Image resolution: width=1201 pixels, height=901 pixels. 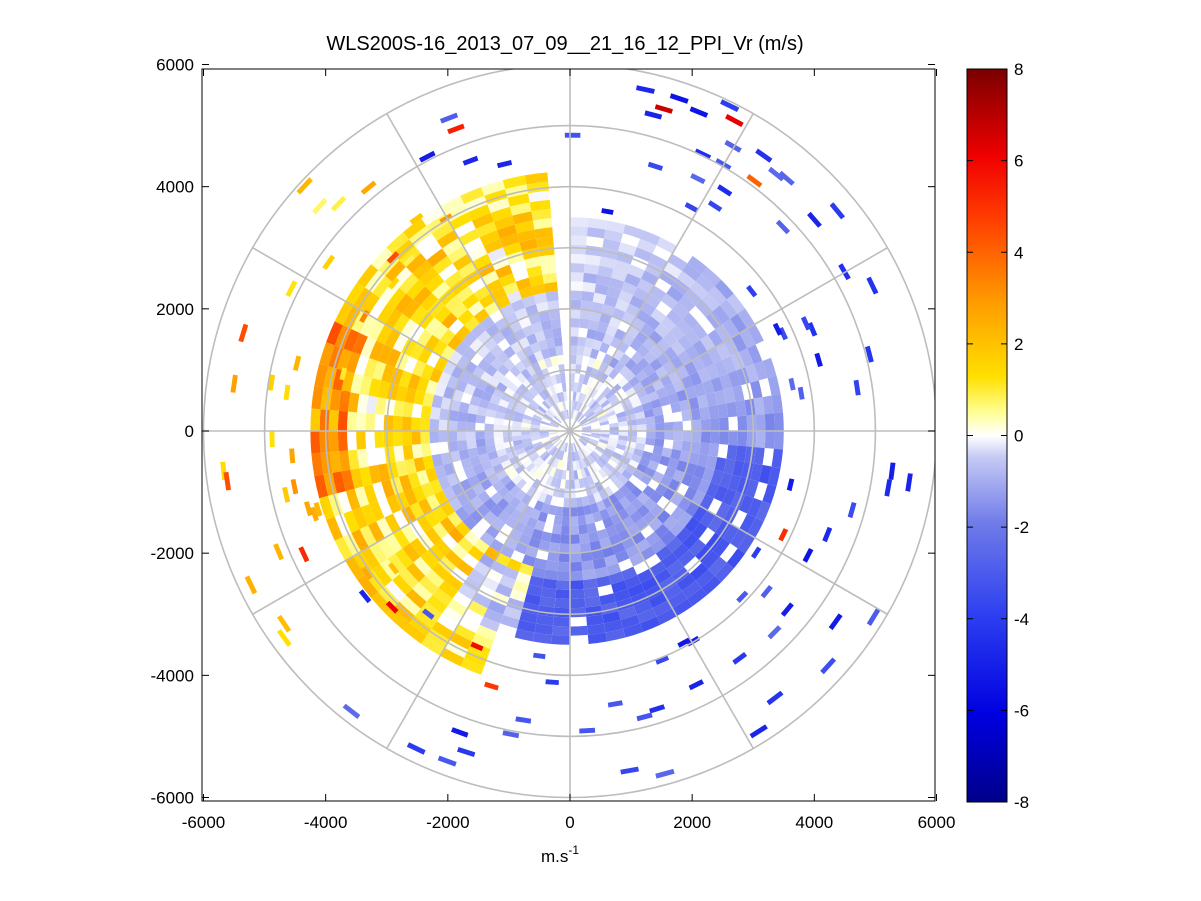 What do you see at coordinates (692, 822) in the screenshot?
I see `x-tick-label: 2000` at bounding box center [692, 822].